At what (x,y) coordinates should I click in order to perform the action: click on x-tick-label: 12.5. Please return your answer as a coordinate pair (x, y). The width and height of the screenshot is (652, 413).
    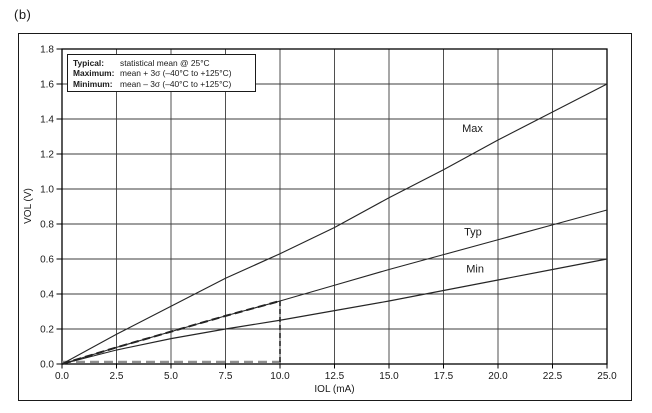
    Looking at the image, I should click on (335, 376).